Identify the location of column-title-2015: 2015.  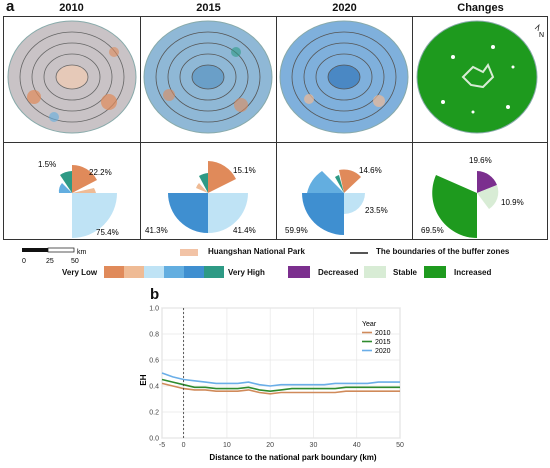
(208, 8).